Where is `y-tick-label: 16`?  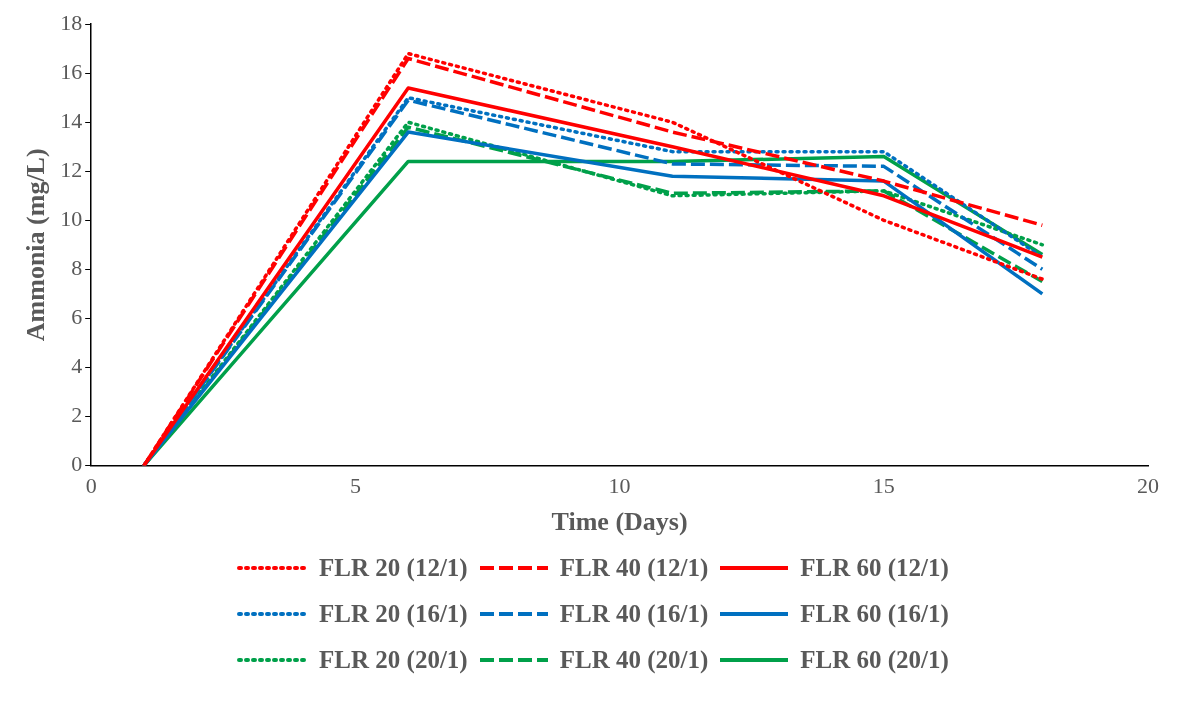
y-tick-label: 16 is located at coordinates (71, 71).